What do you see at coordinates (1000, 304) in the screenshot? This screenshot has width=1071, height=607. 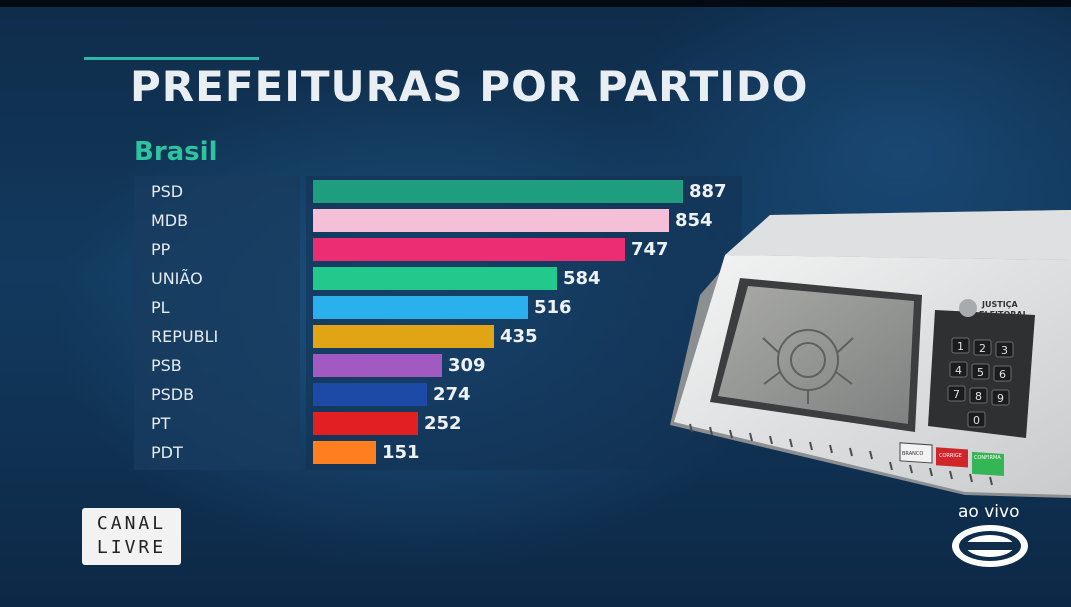 I see `svg-text: JUSTIÇA` at bounding box center [1000, 304].